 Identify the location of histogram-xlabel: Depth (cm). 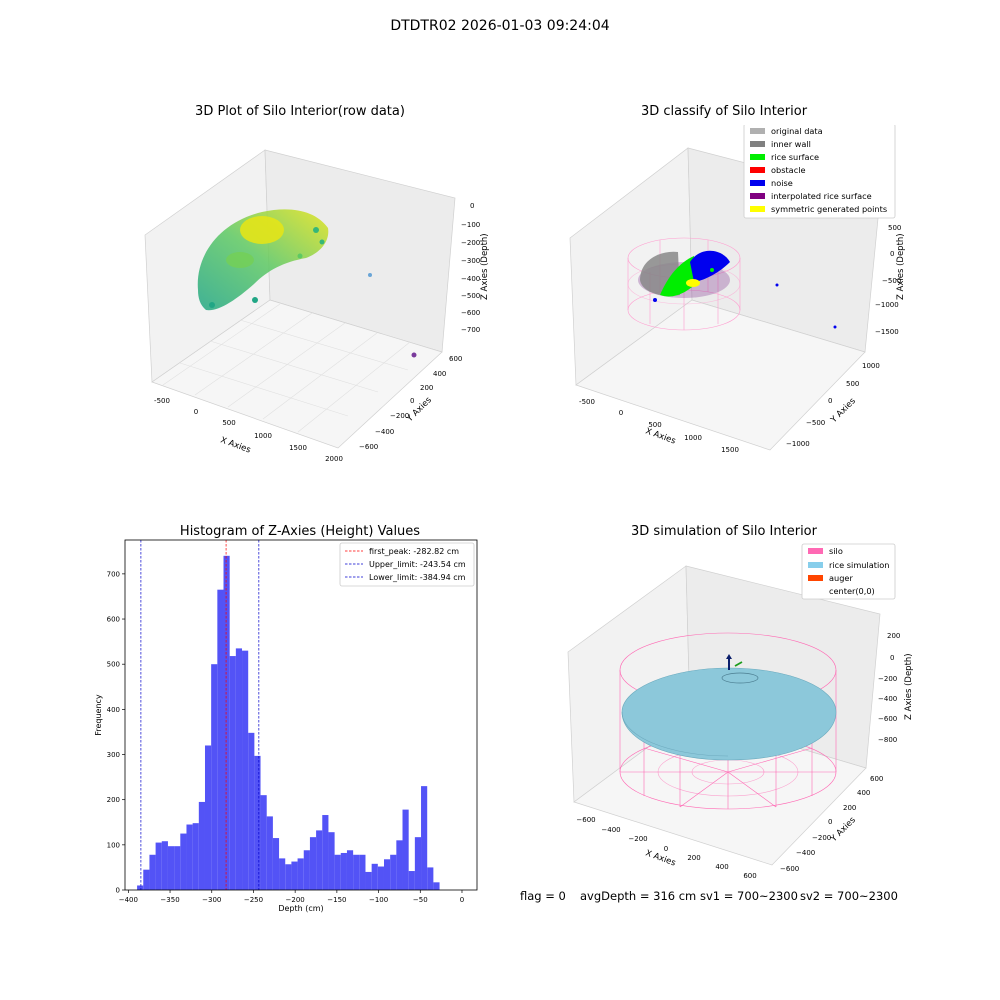
(300, 908).